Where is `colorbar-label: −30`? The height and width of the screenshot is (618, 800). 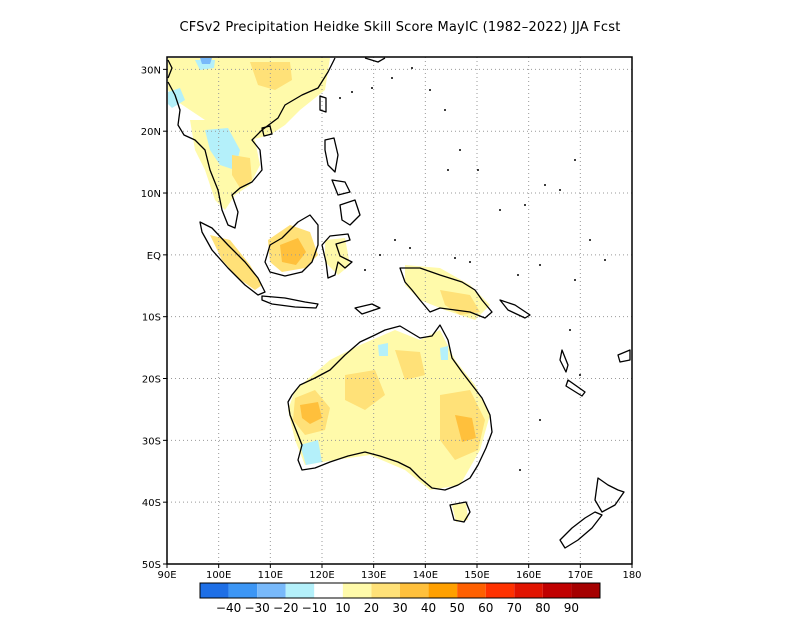
colorbar-label: −30 is located at coordinates (256, 608).